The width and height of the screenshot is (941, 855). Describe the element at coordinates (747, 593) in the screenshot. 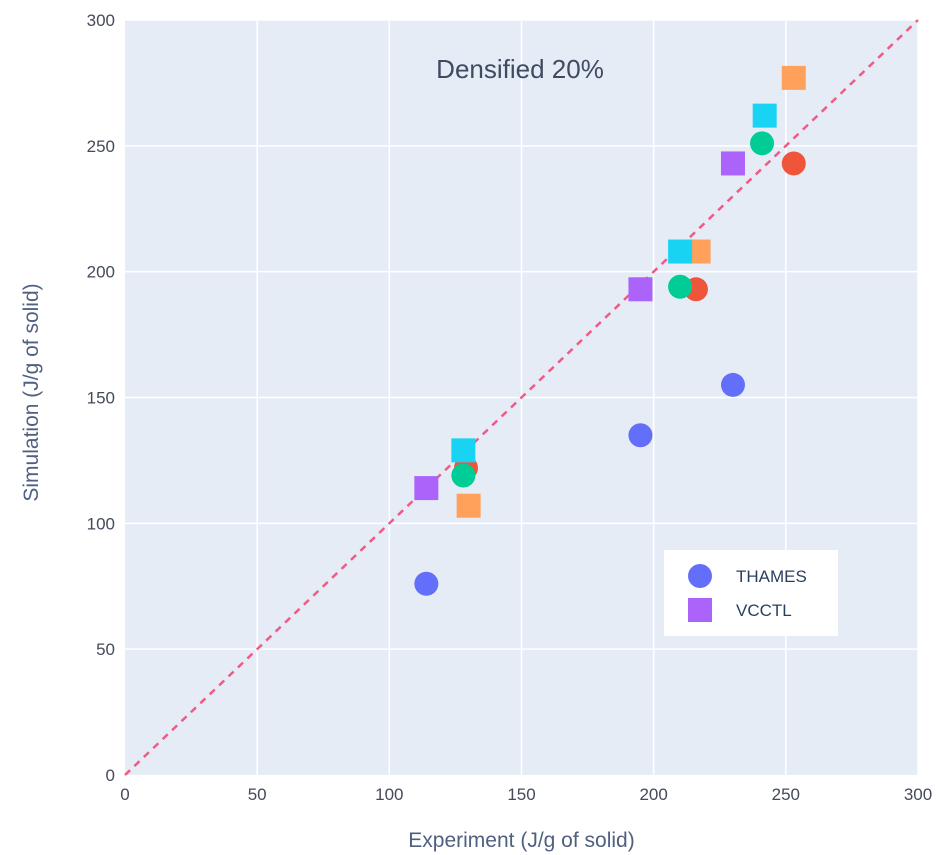

I see `legend-items: THAMES VCCTL` at that location.